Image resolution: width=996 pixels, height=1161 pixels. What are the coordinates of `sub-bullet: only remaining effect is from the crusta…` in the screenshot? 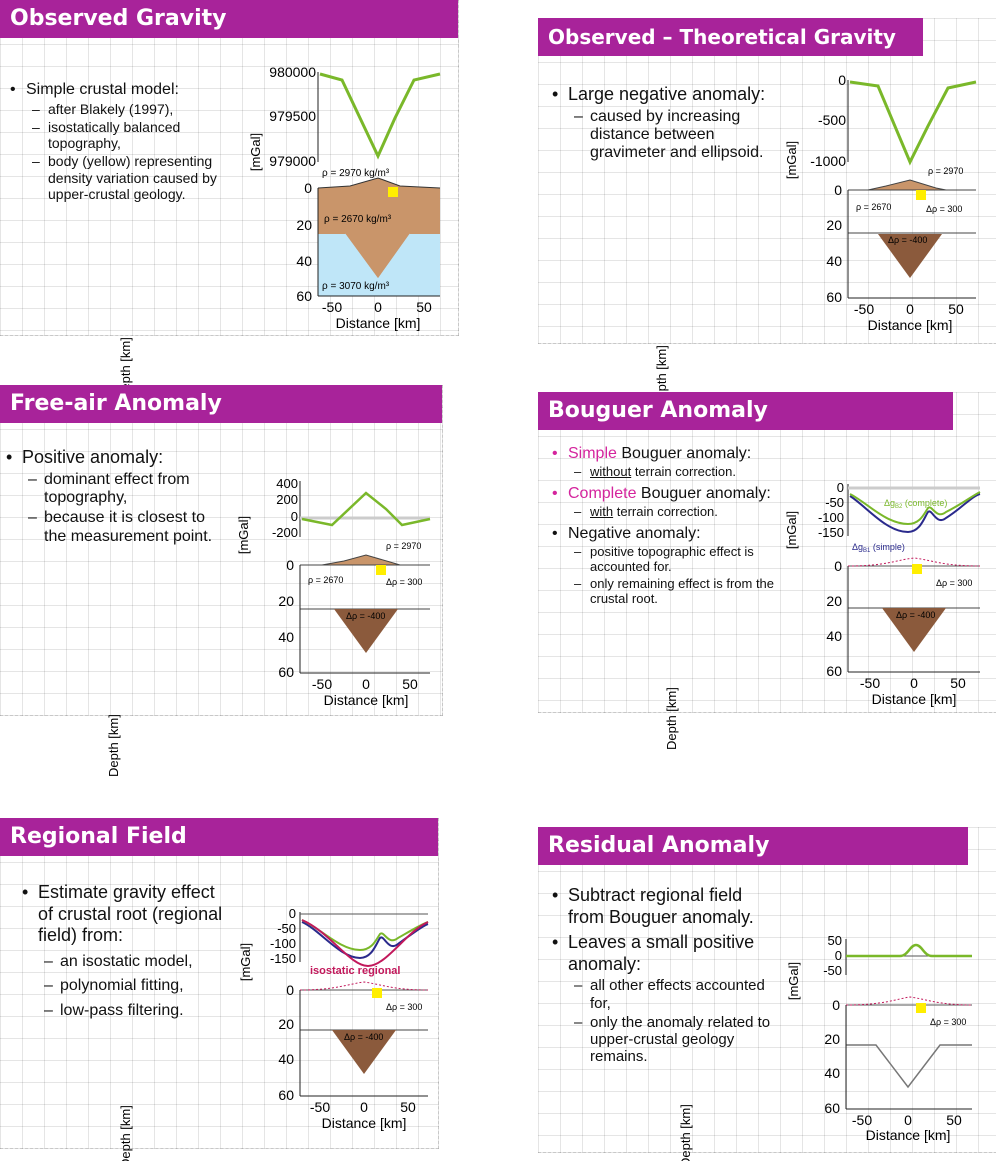 It's located at (676, 591).